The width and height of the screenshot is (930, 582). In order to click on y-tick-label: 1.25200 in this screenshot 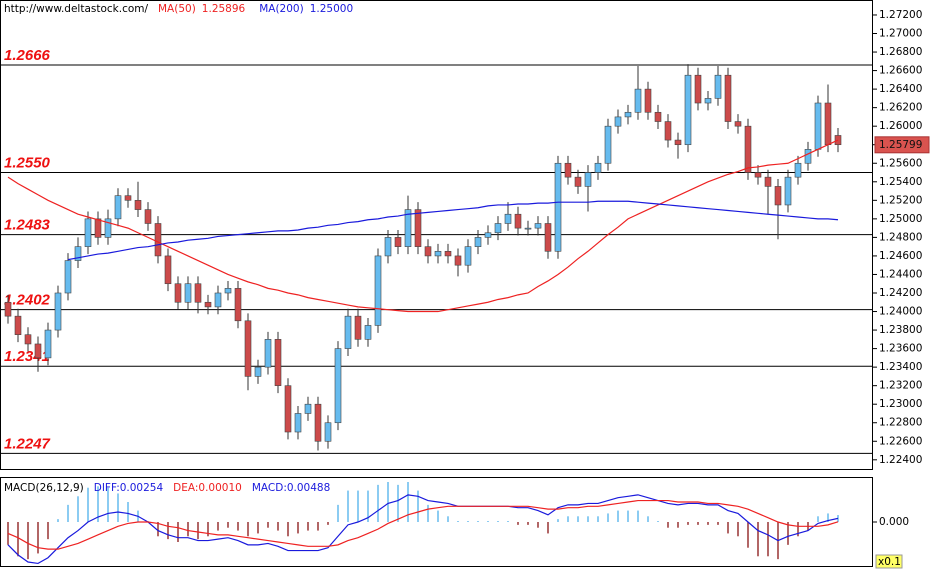, I will do `click(900, 200)`.